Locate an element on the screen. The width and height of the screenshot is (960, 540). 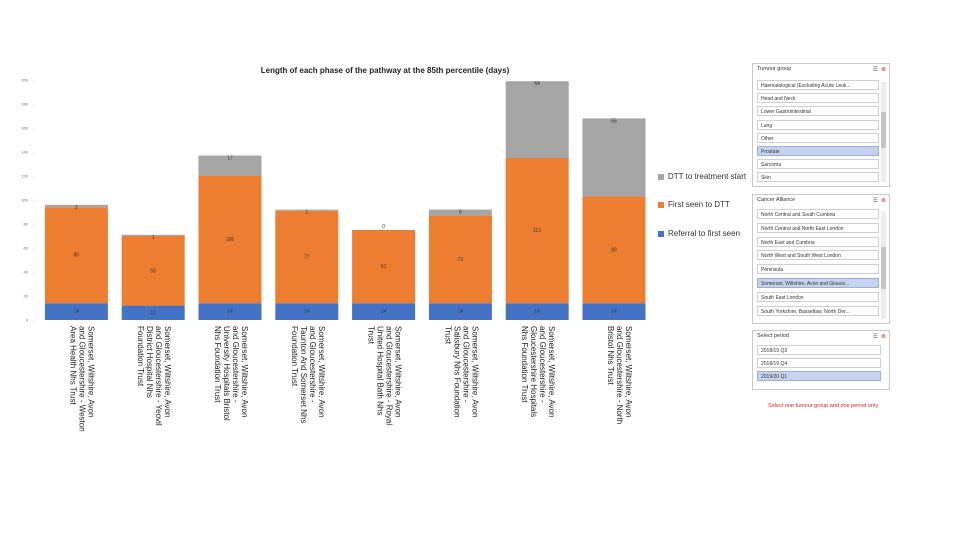
data-label: 65 is located at coordinates (614, 121).